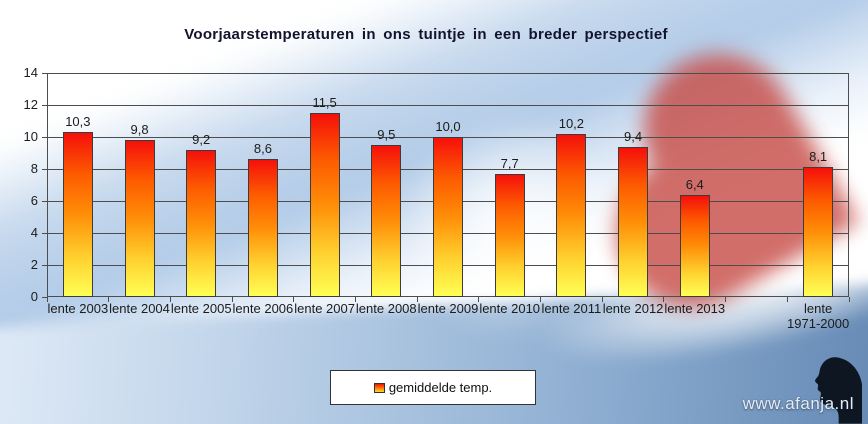 This screenshot has height=424, width=868. What do you see at coordinates (818, 316) in the screenshot?
I see `x-axis-label: lente 1971-2000` at bounding box center [818, 316].